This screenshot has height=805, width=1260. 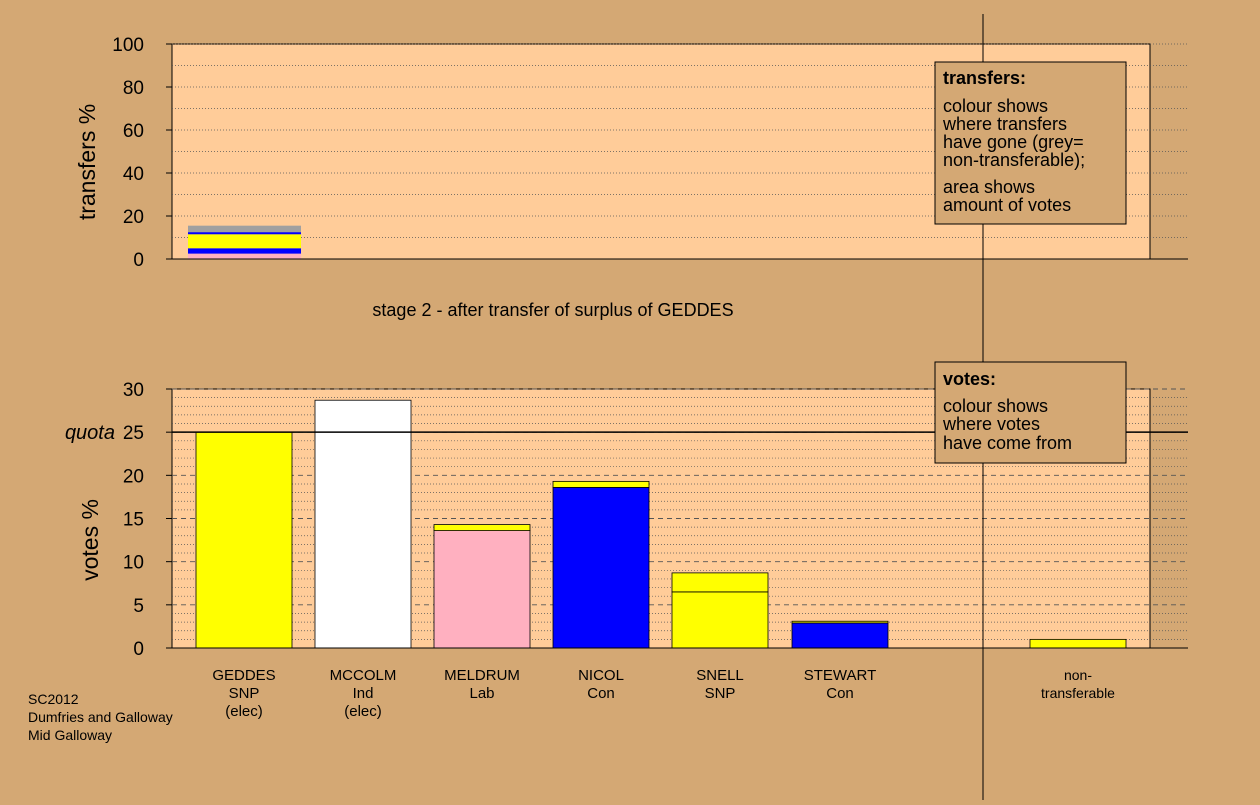 I want to click on transfers-y-tick-label: 40, so click(x=133, y=174).